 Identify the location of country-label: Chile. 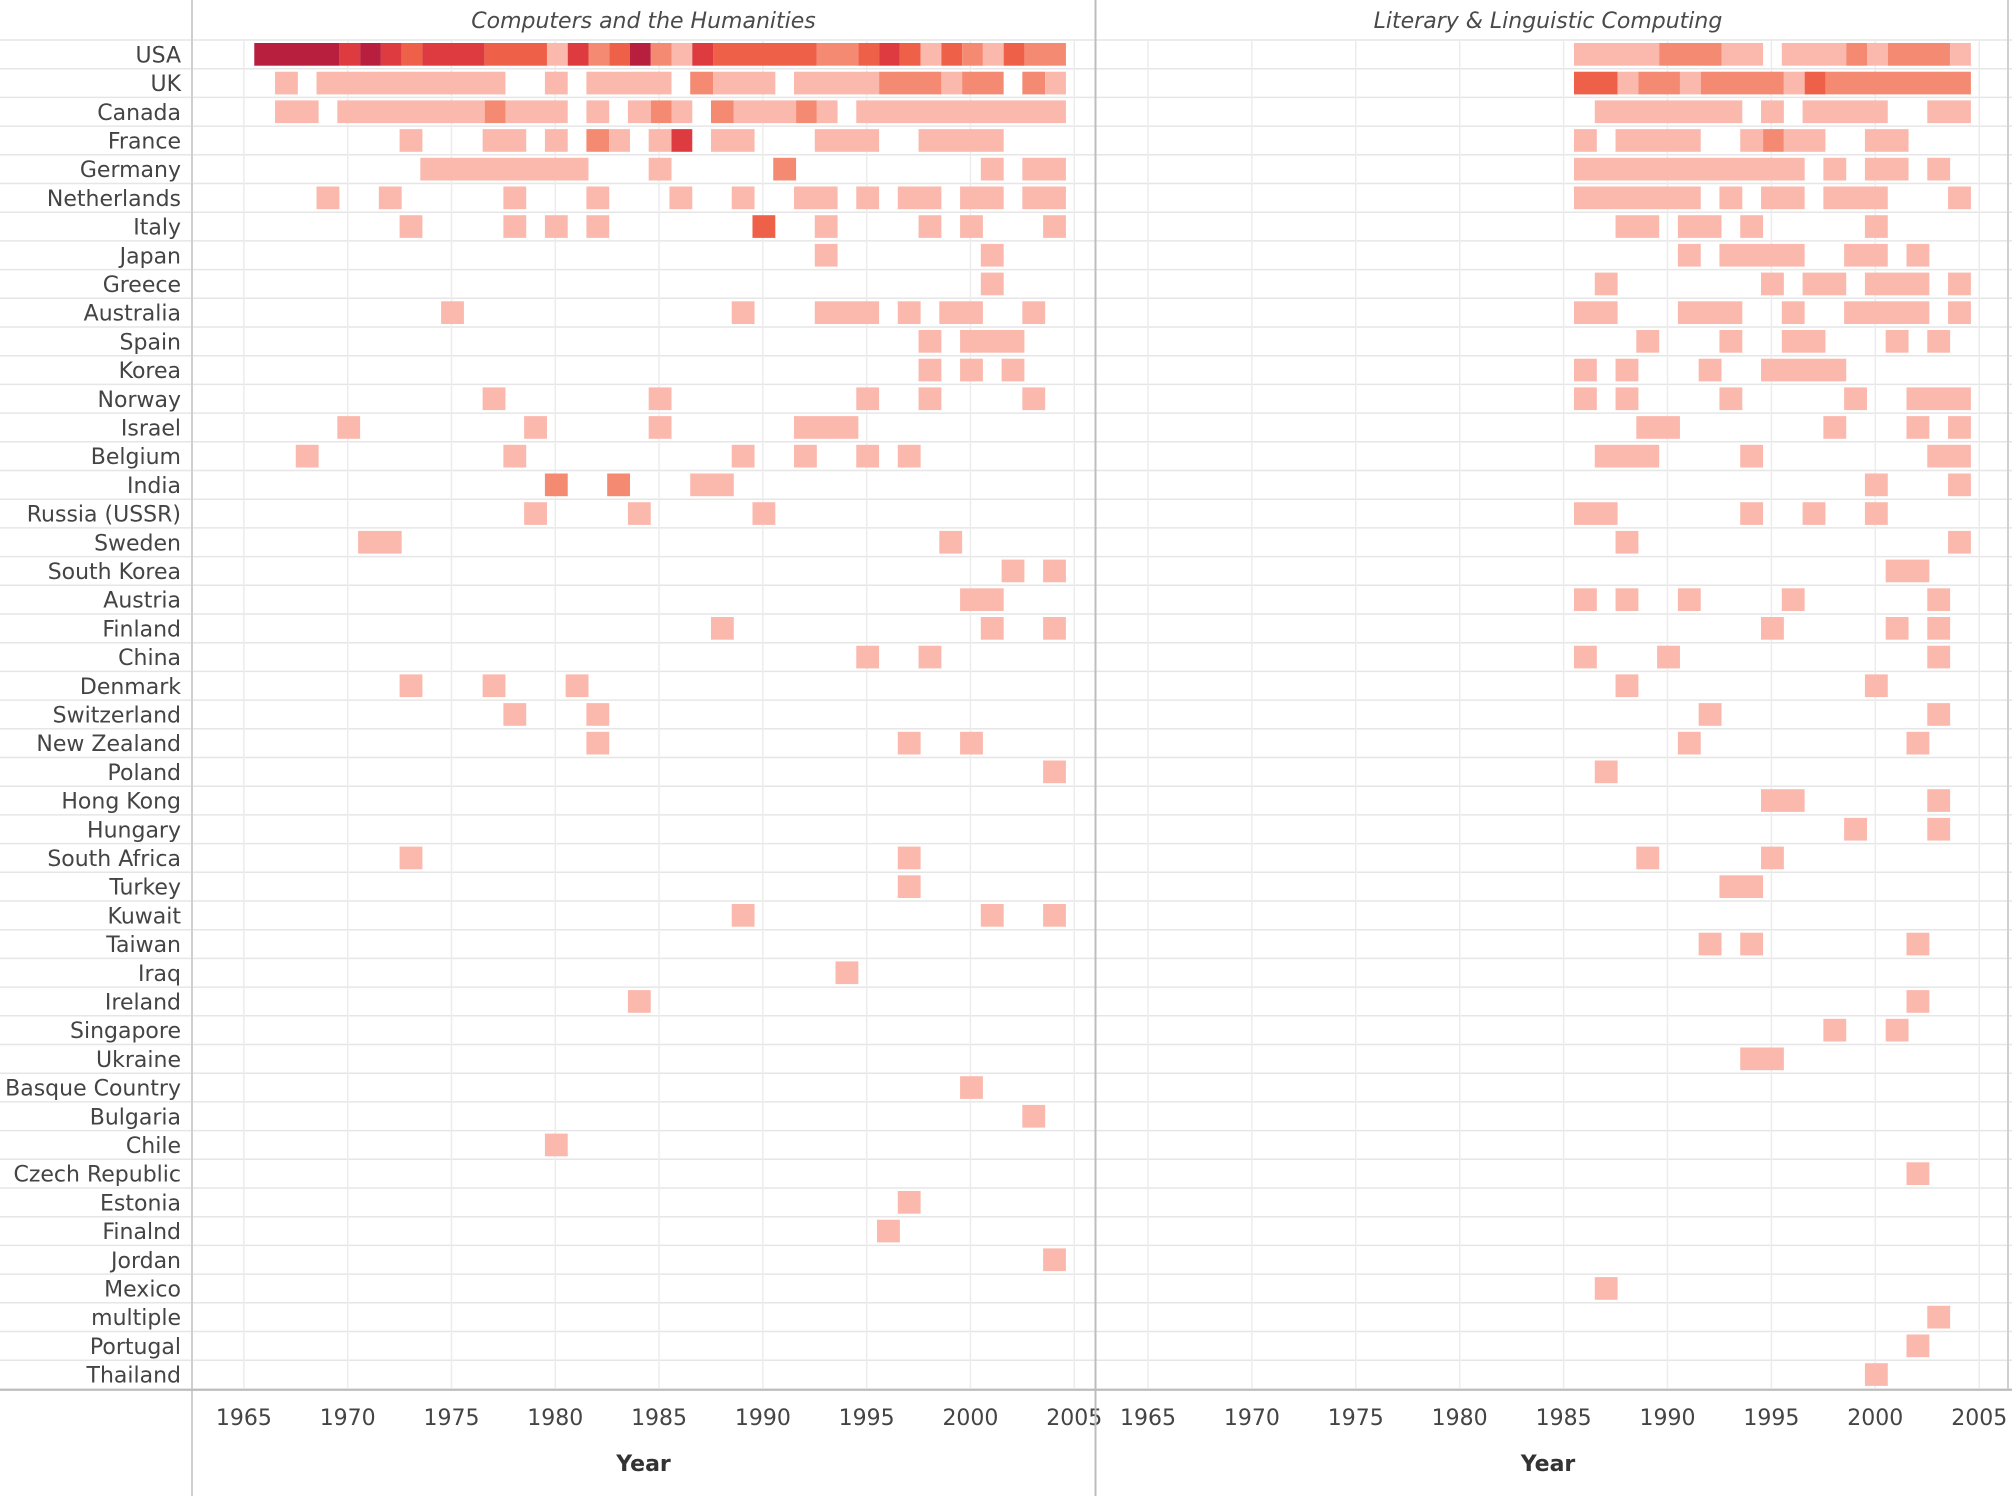
(153, 1146).